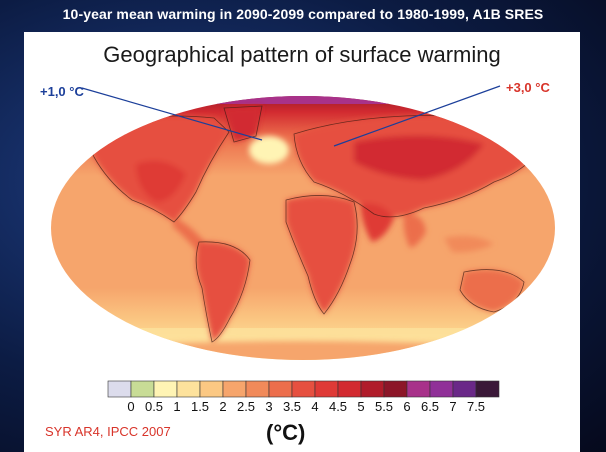 The image size is (606, 452). Describe the element at coordinates (154, 406) in the screenshot. I see `color-scale-tick-label: 0.5` at that location.